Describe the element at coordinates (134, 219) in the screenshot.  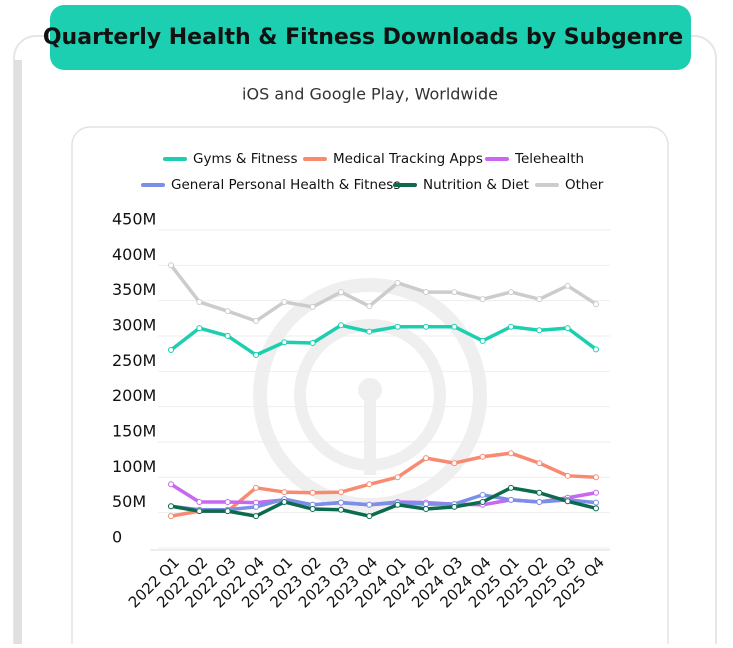
I see `y-tick-label: 450M` at that location.